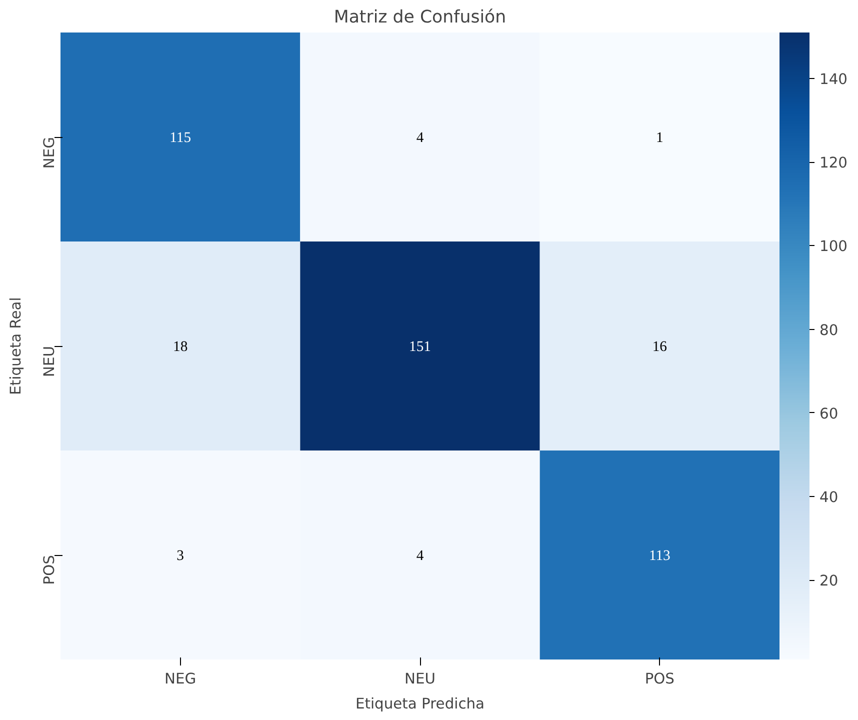  Describe the element at coordinates (180, 347) in the screenshot. I see `data-label: 18` at that location.